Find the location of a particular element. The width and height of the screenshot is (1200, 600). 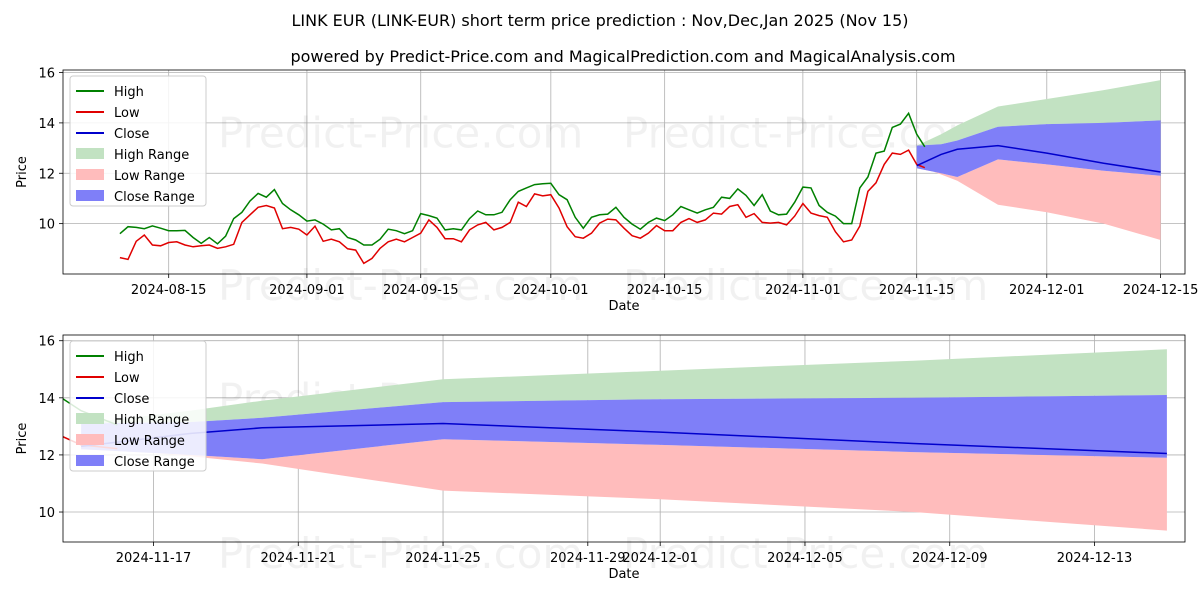

top-x-tick-label: 2024-09-15 is located at coordinates (421, 290).